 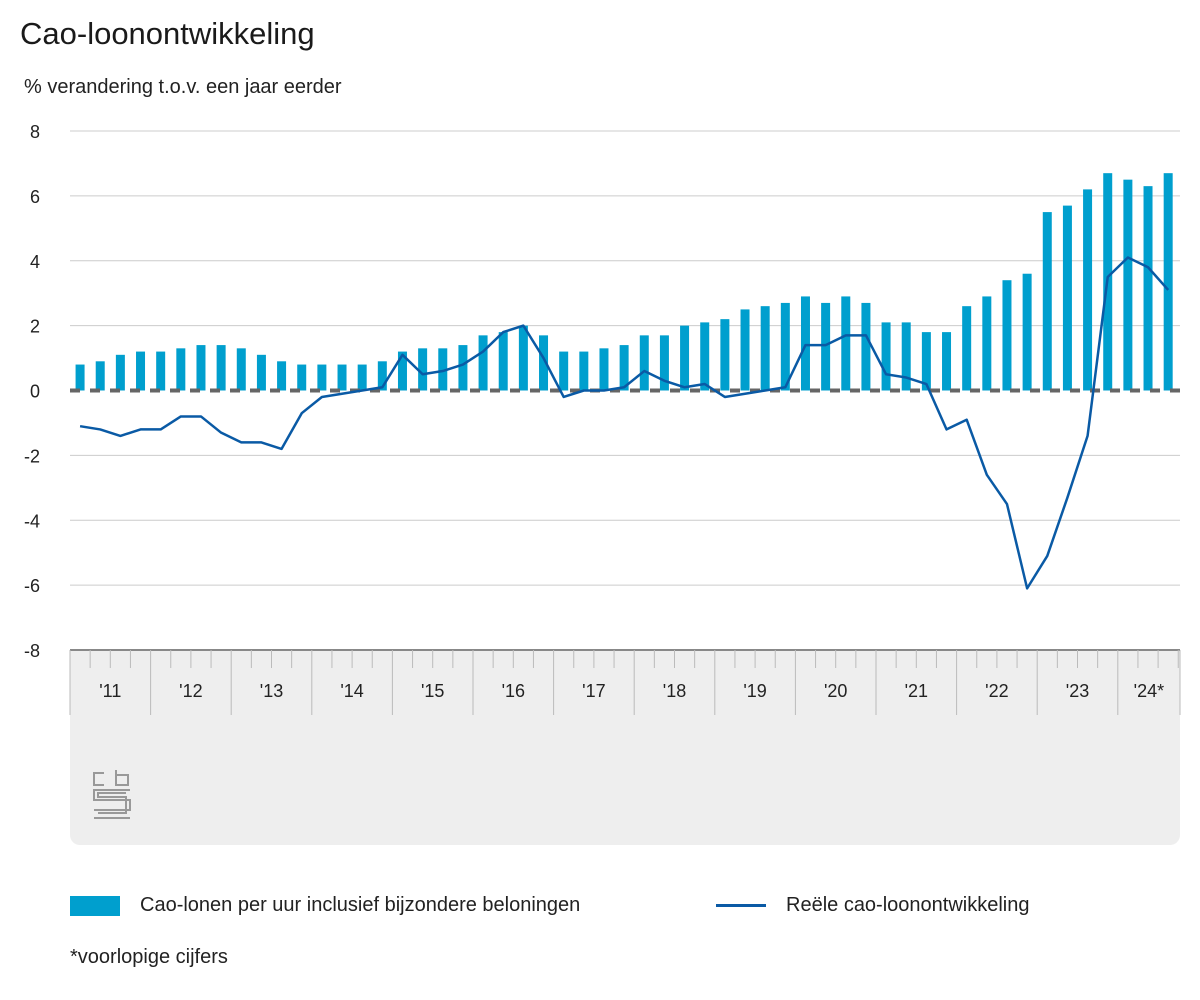 I want to click on x-tick-label: '14, so click(x=351, y=691).